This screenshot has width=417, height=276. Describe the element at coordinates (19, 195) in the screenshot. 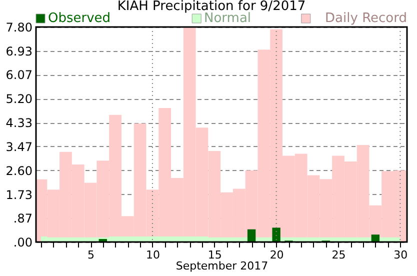

I see `y-tick-label: 1.73` at that location.